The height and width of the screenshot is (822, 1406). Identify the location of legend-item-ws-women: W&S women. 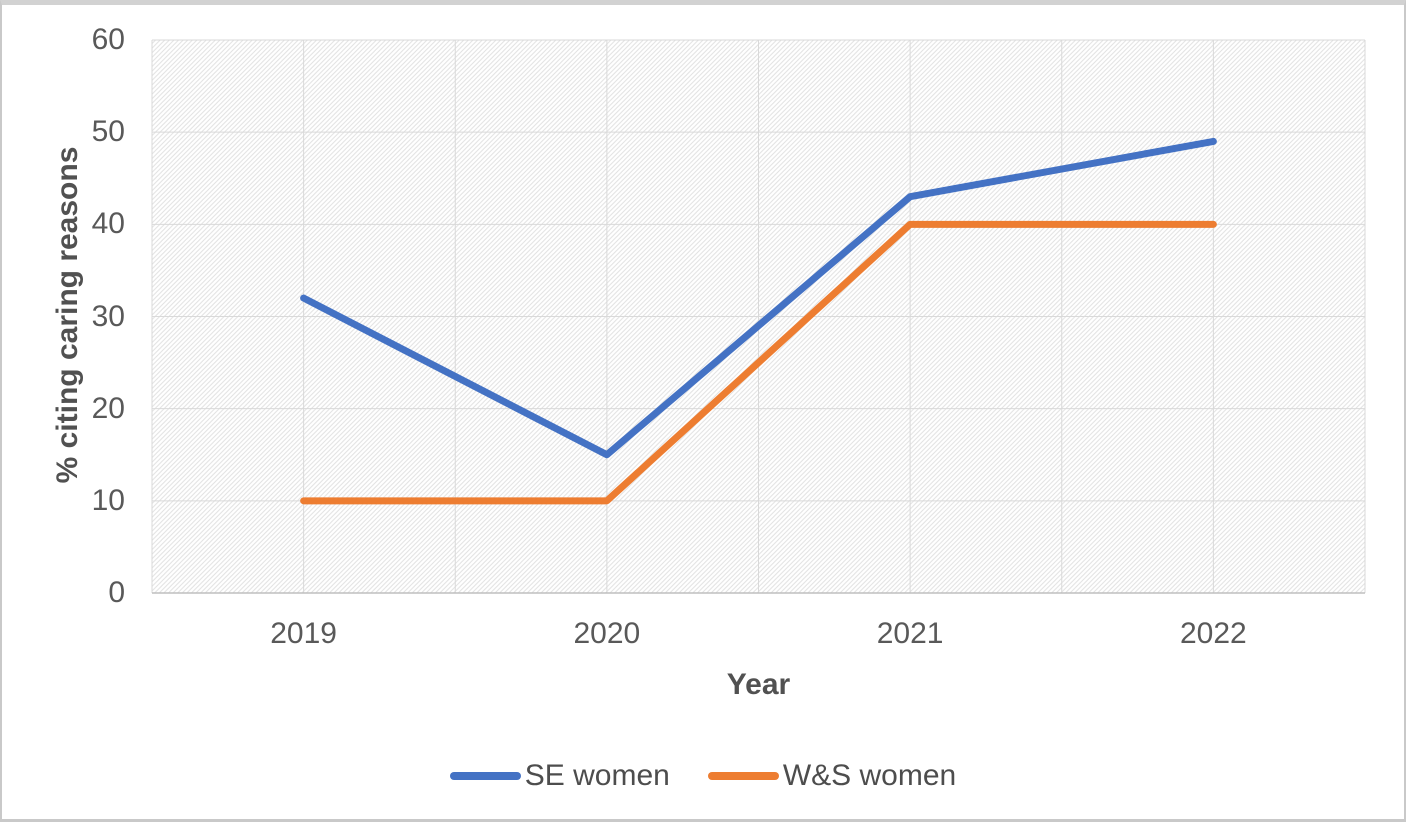
(832, 776).